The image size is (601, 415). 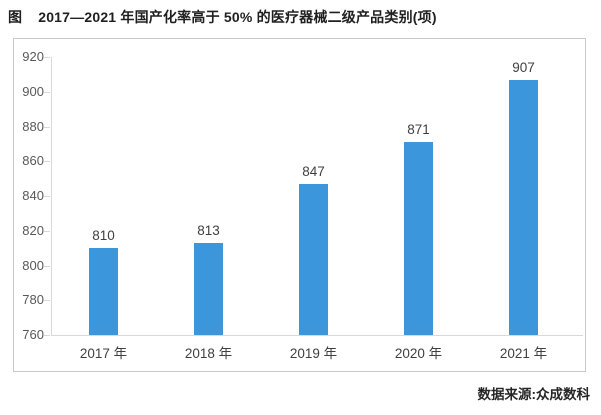 What do you see at coordinates (237, 17) in the screenshot?
I see `chart-title: 2017—2021 年国产化率高于 50% 的医疗器械二级产品类别(项)` at bounding box center [237, 17].